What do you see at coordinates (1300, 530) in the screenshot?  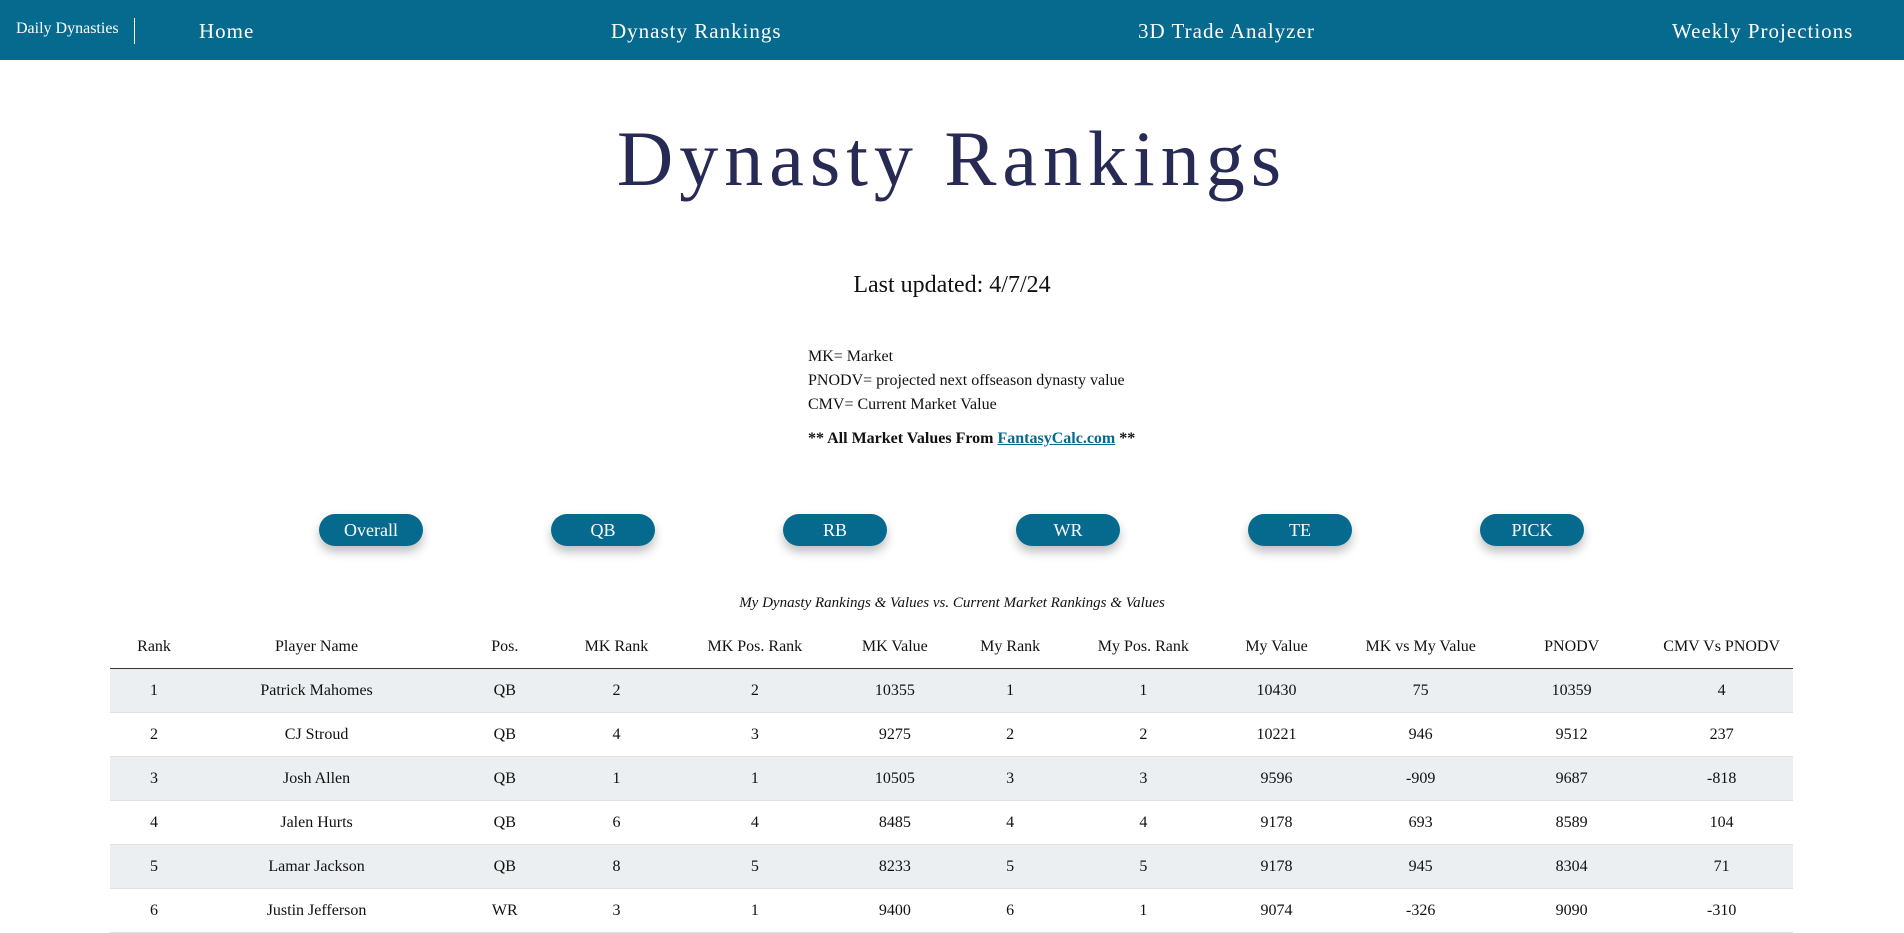 I see `filter-te-button: TE` at bounding box center [1300, 530].